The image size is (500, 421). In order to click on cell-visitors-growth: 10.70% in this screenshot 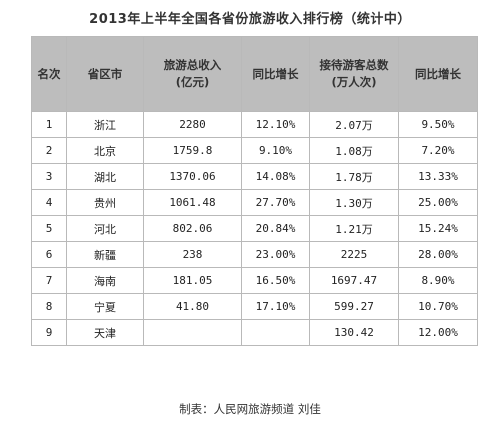, I will do `click(438, 306)`.